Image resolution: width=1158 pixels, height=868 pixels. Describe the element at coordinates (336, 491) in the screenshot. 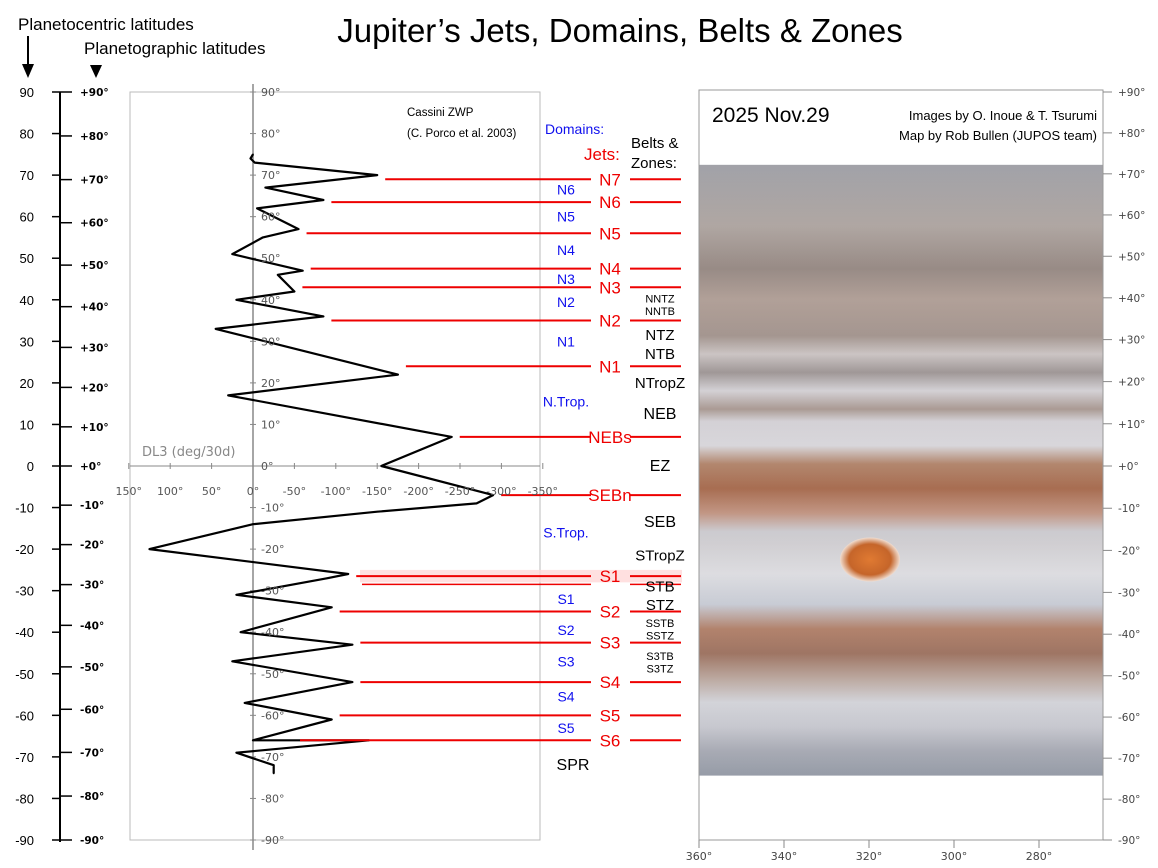

I see `speed-tick-label: -100°` at that location.